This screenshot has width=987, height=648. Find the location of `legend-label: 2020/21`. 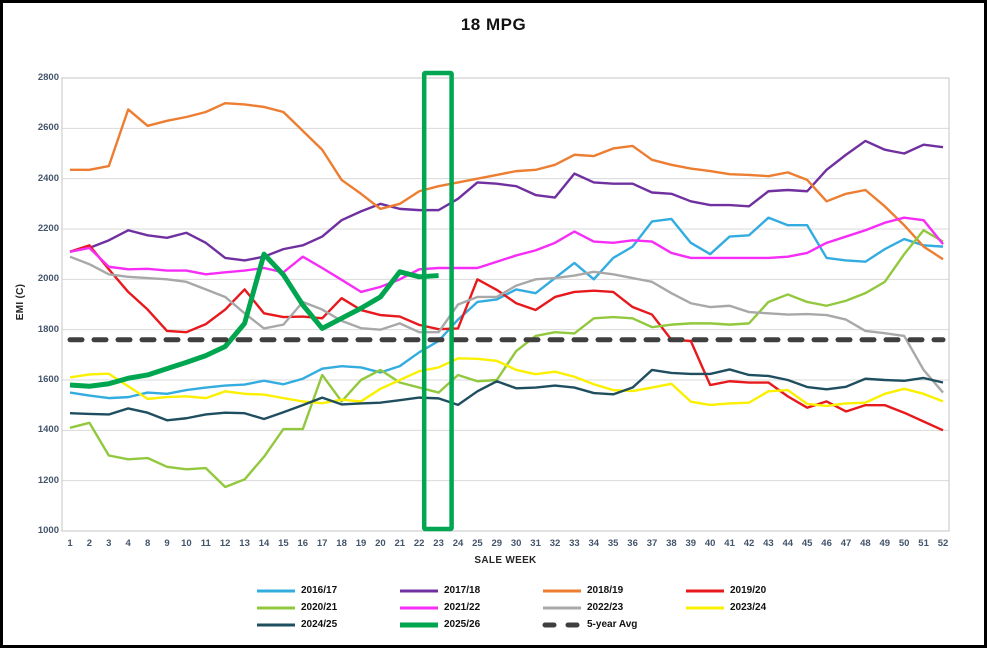

legend-label: 2020/21 is located at coordinates (319, 607).